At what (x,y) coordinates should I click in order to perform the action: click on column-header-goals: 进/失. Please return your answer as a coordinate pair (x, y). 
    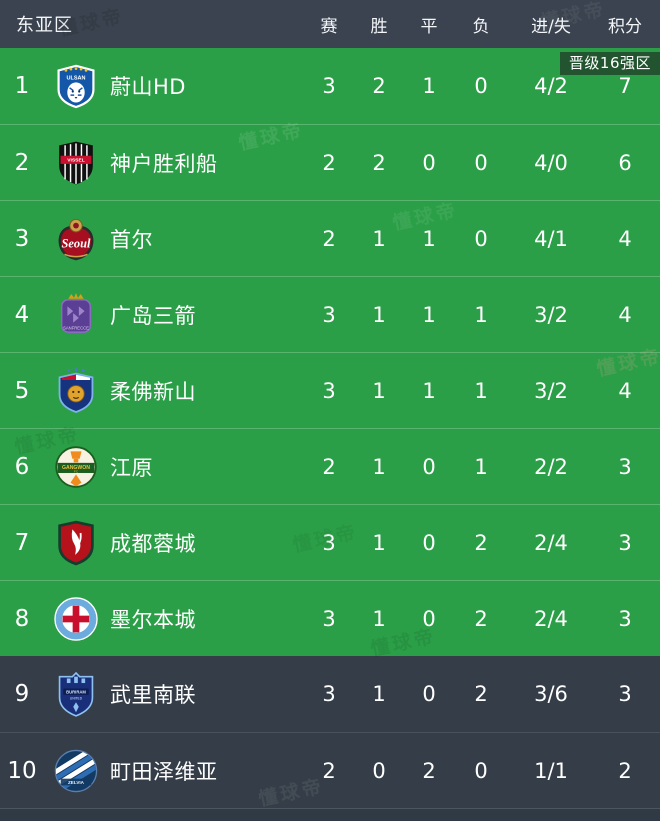
    Looking at the image, I should click on (551, 26).